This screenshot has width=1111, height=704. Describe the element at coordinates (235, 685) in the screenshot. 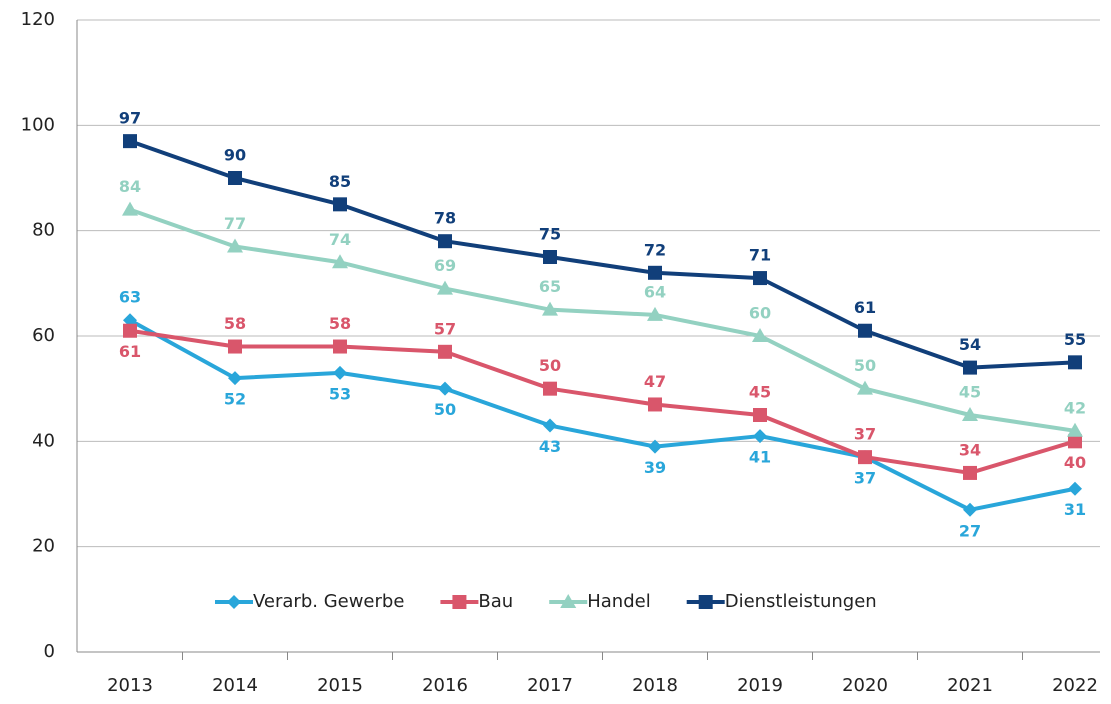

I see `x-tick-label: 2014` at that location.